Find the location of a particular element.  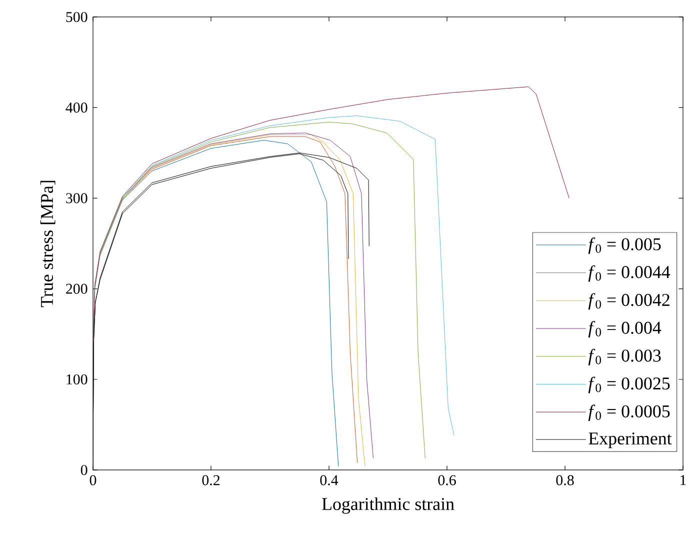

legend-label: f$_{0}$ = 0.0025 is located at coordinates (629, 385).